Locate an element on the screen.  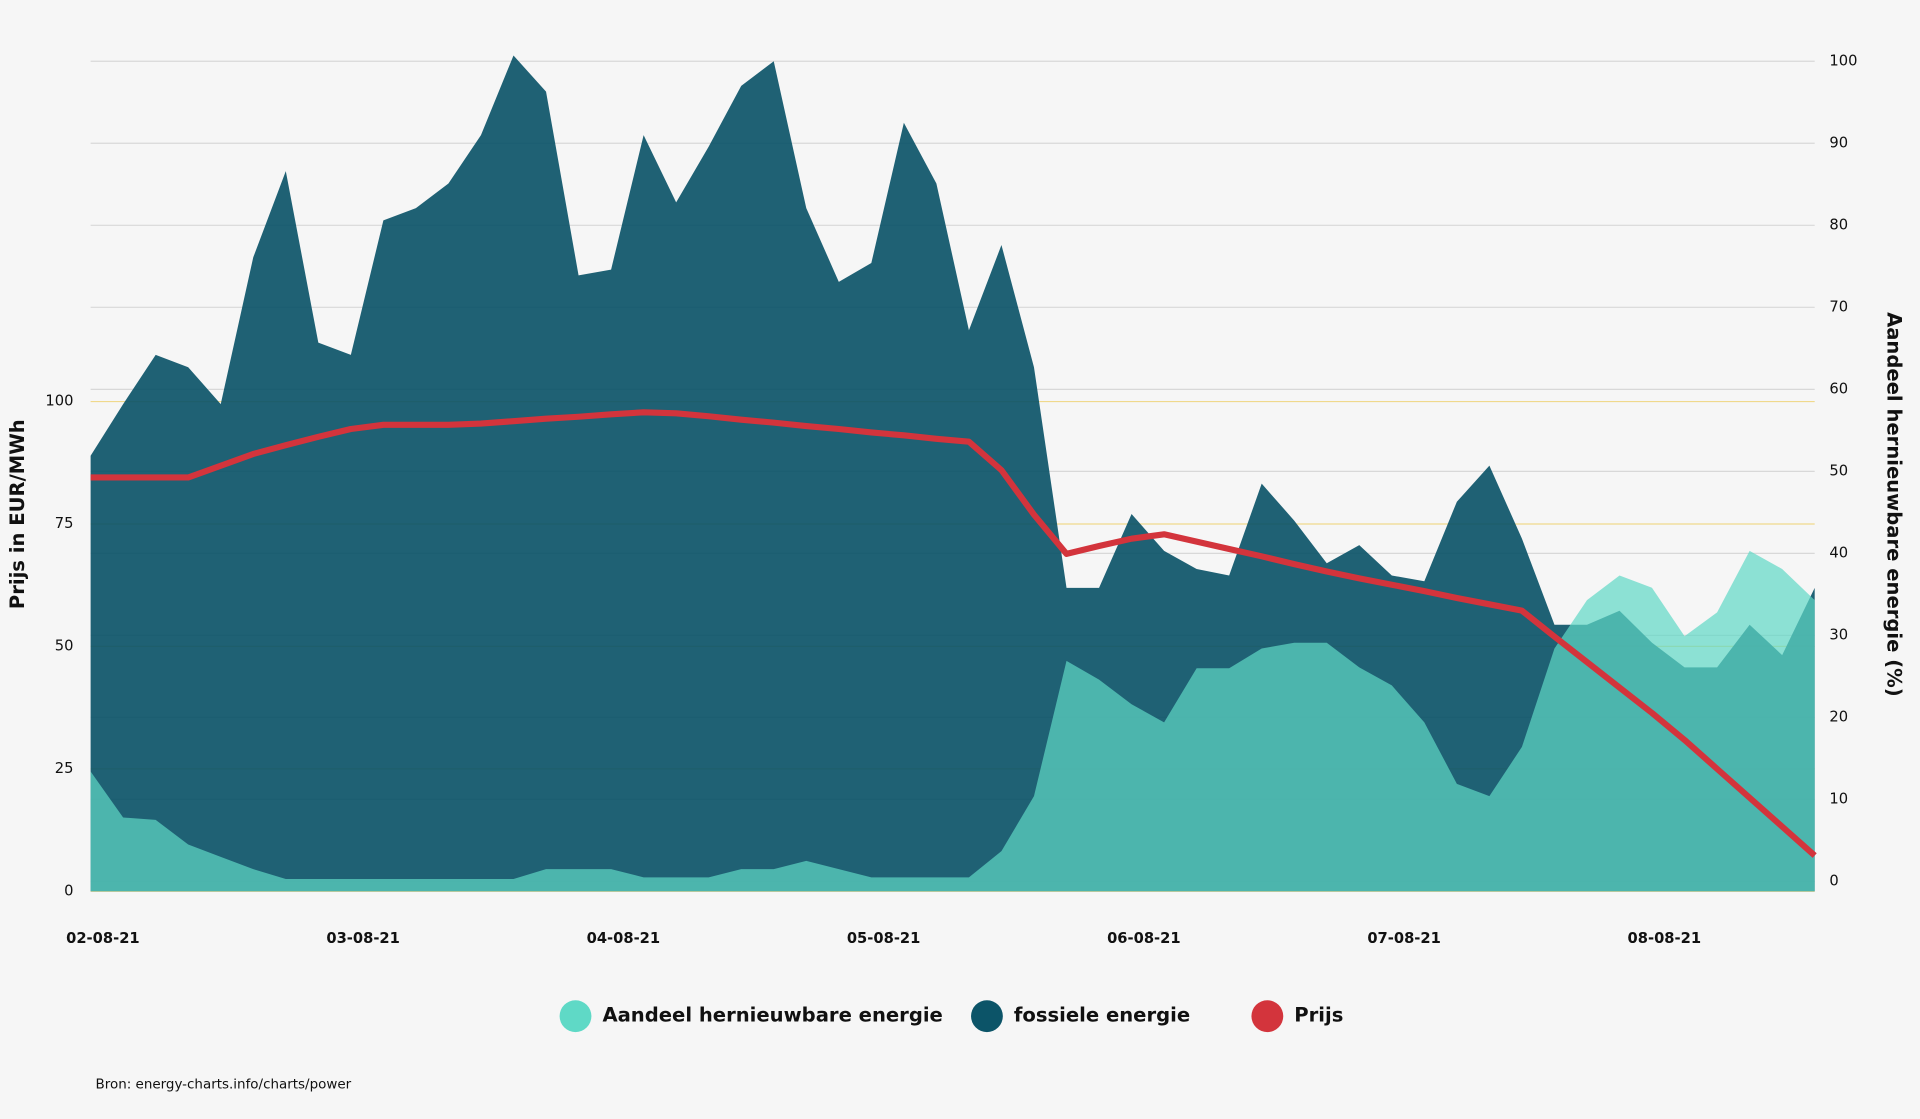
x-tick-label: 08-08-21 is located at coordinates (1665, 938).